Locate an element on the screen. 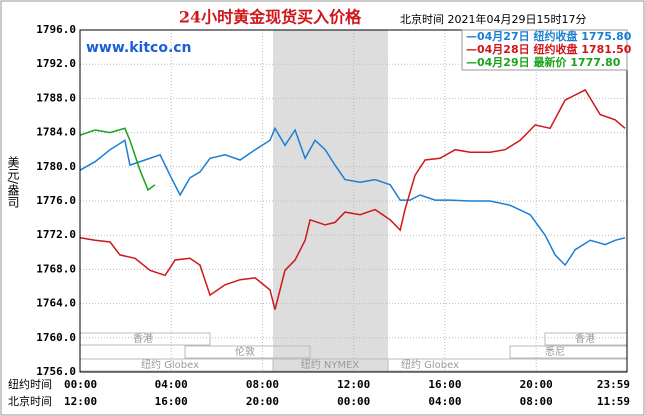 The width and height of the screenshot is (645, 416). x2-tick-label: 00:00 is located at coordinates (353, 401).